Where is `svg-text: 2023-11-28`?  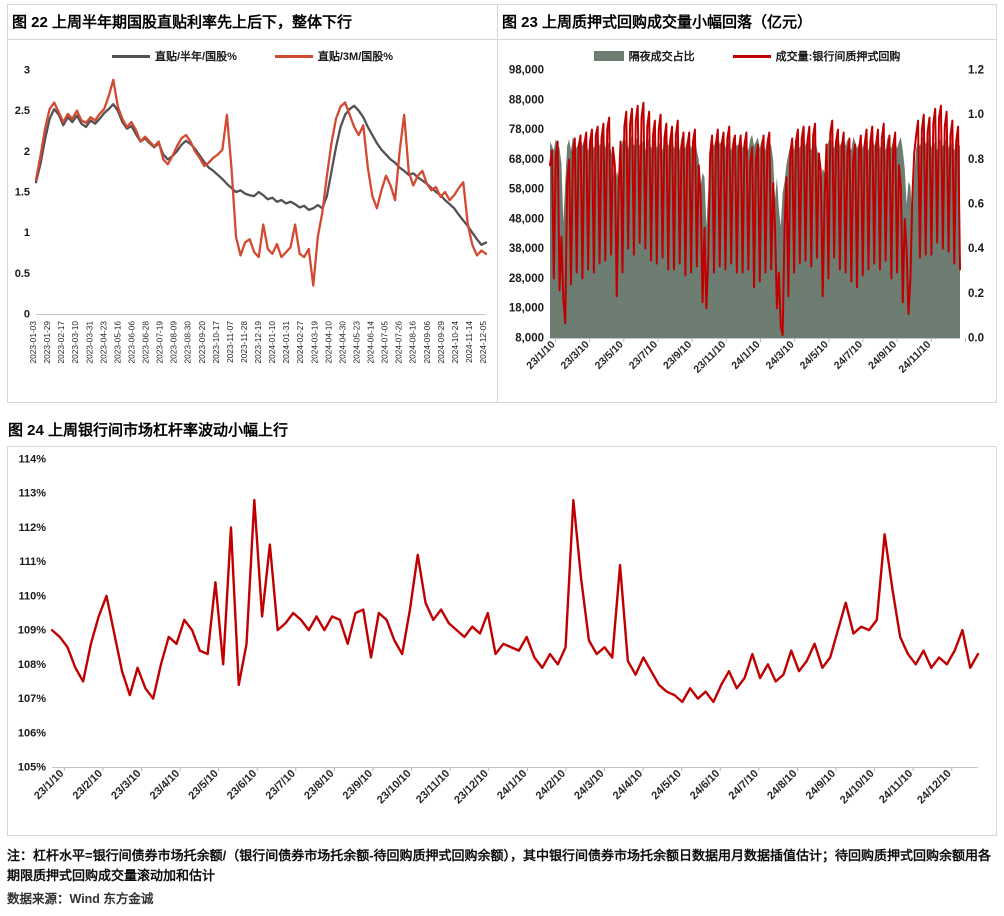
svg-text: 2023-11-28 is located at coordinates (244, 342).